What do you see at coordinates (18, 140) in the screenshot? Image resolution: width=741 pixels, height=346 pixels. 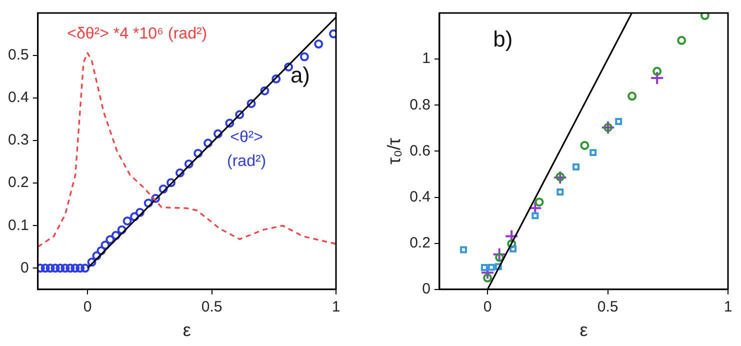 I see `y-tick-label: 0.3` at bounding box center [18, 140].